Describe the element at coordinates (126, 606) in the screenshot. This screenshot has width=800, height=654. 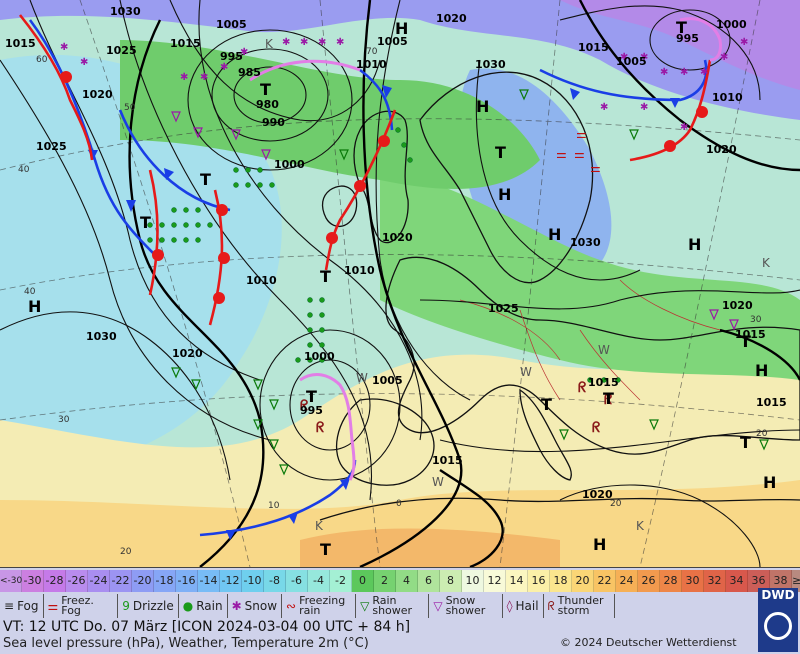
I see `weather-legend-icon: 9` at that location.